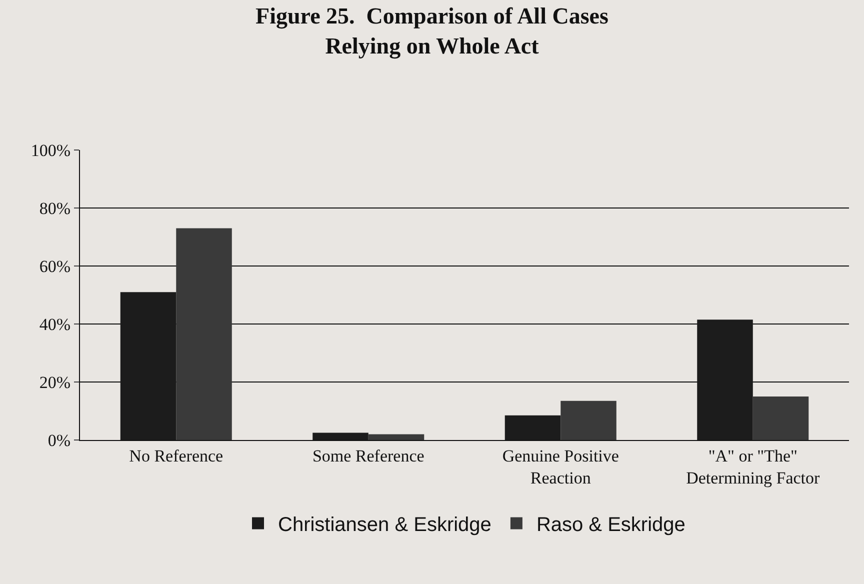 Image resolution: width=864 pixels, height=584 pixels. What do you see at coordinates (55, 382) in the screenshot?
I see `y-tick-label: 20%` at bounding box center [55, 382].